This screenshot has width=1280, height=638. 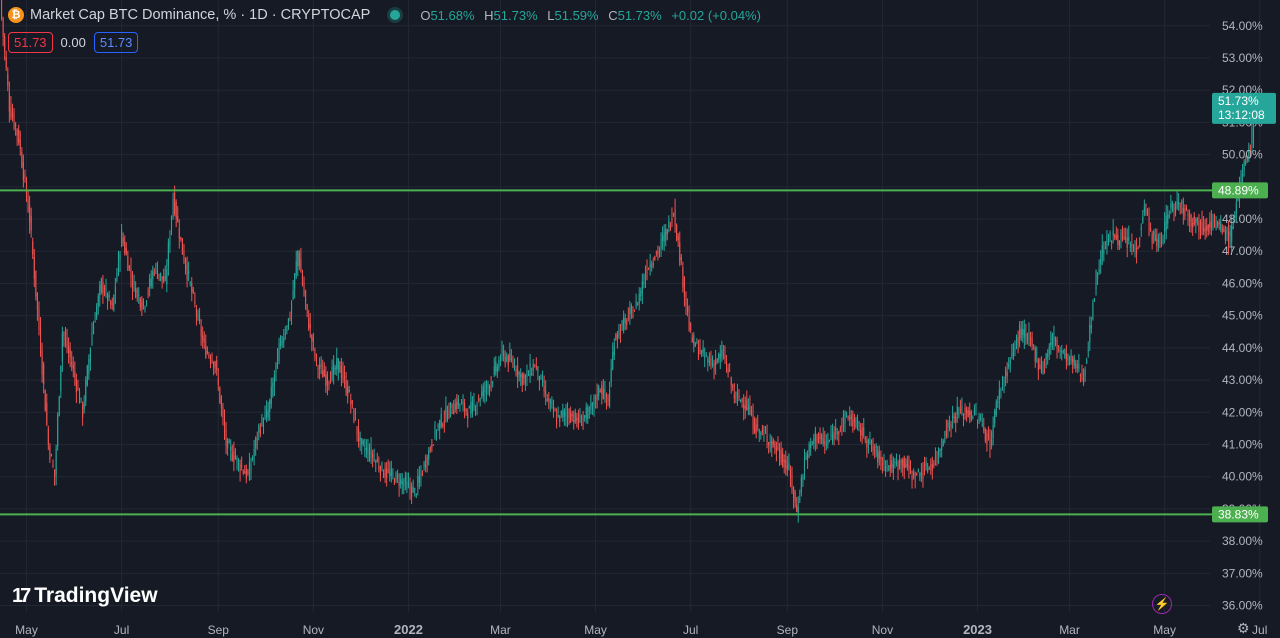 What do you see at coordinates (85, 596) in the screenshot?
I see `tradingview-logo: 17 TradingView` at bounding box center [85, 596].